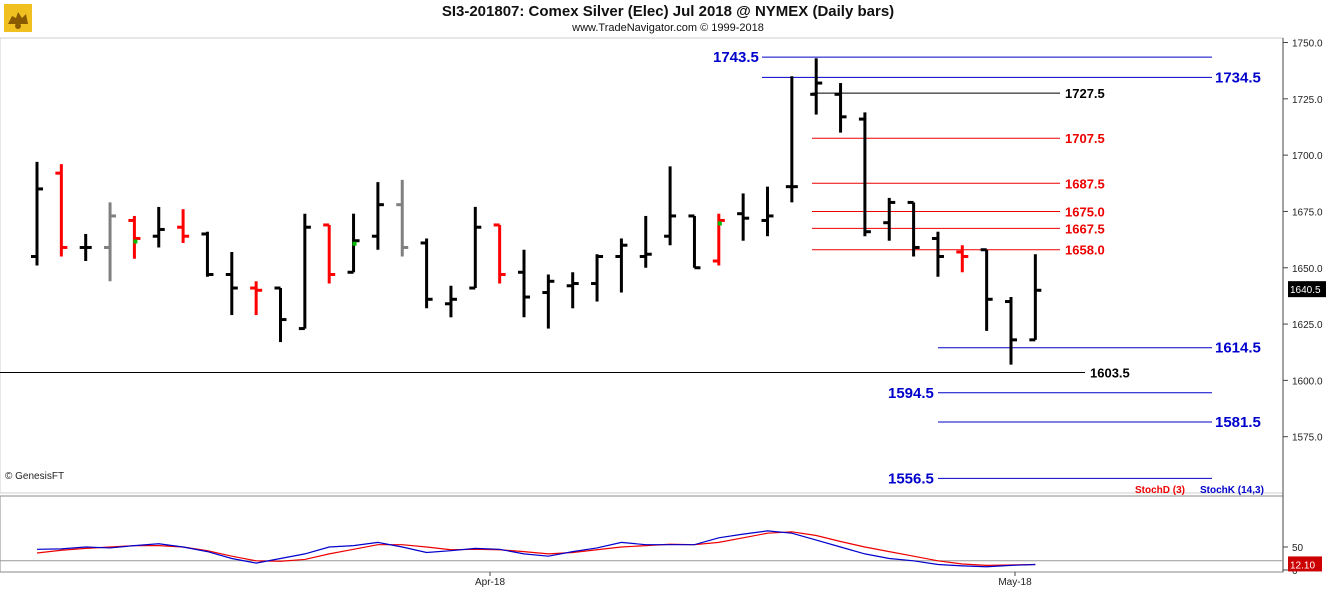 Image resolution: width=1336 pixels, height=591 pixels. I want to click on osc-legend-k: StochK (14,3), so click(1232, 490).